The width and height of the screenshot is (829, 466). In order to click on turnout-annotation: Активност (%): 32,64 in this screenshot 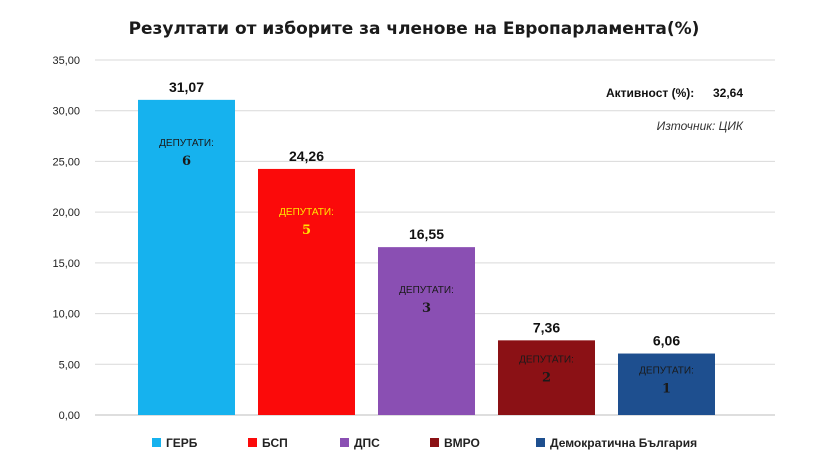, I will do `click(674, 93)`.